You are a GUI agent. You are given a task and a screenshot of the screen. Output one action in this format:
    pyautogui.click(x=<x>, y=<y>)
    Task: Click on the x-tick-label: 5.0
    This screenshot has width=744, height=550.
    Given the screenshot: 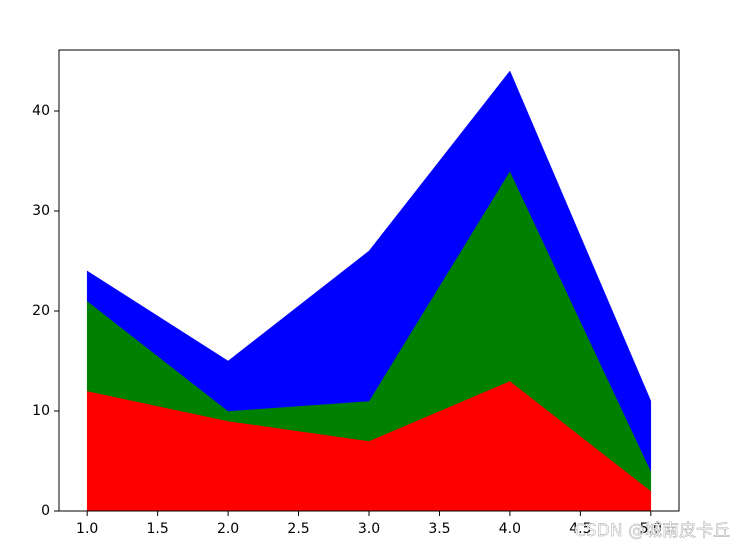 What is the action you would take?
    pyautogui.click(x=651, y=529)
    